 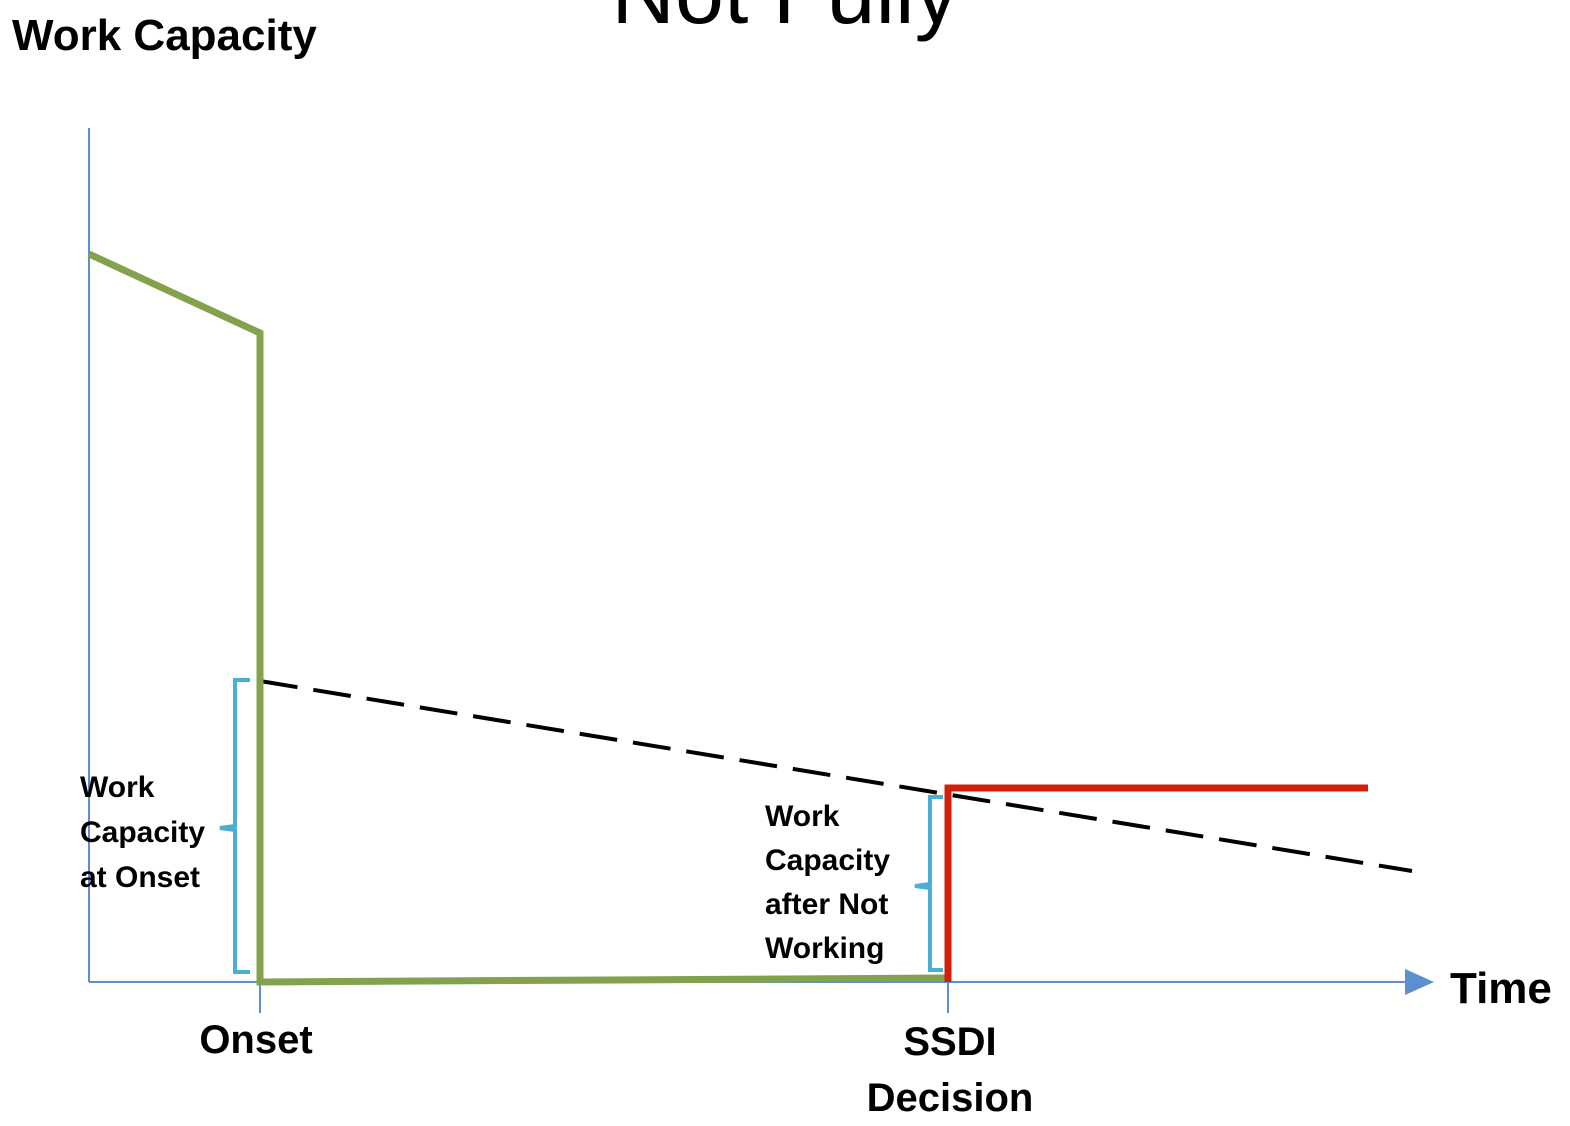 I want to click on onset-capacity-brace, so click(x=234, y=826).